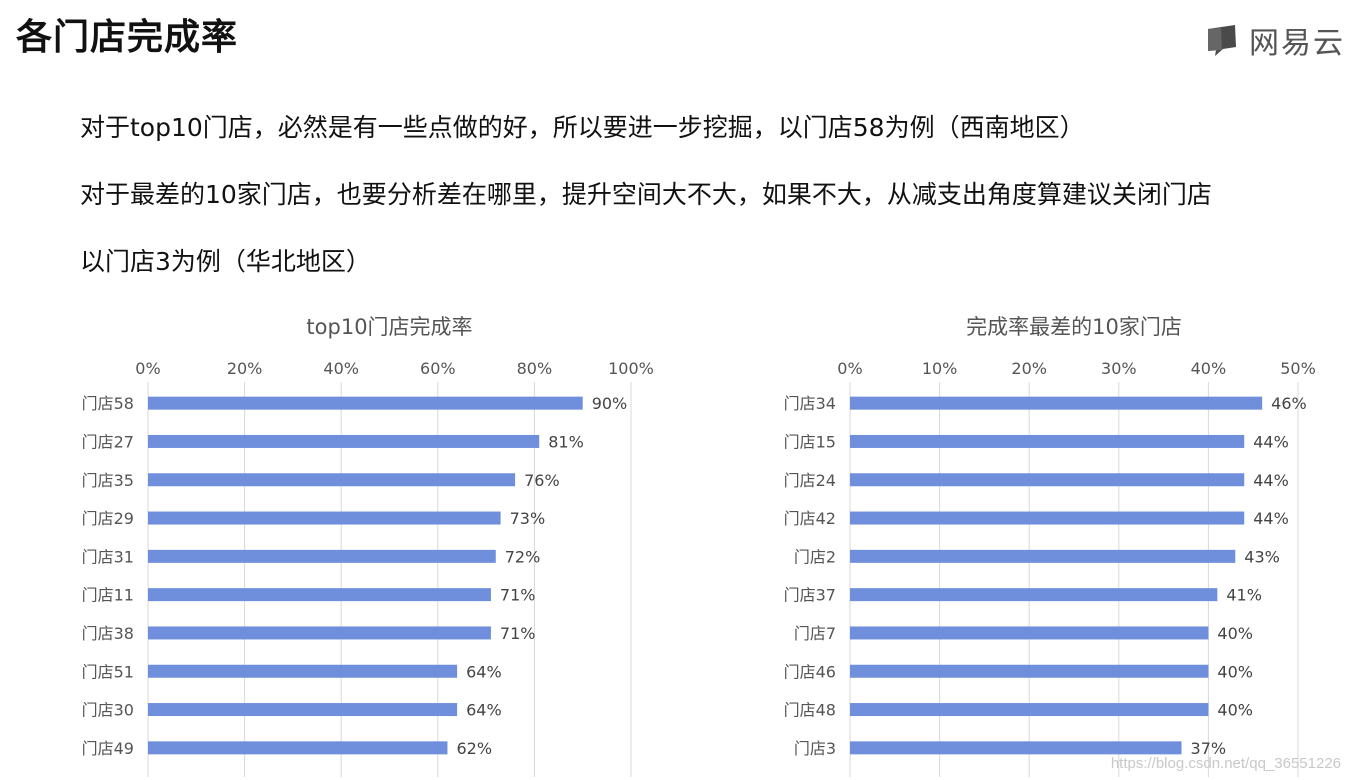 The width and height of the screenshot is (1349, 780). What do you see at coordinates (810, 710) in the screenshot?
I see `category-label: 门店48` at bounding box center [810, 710].